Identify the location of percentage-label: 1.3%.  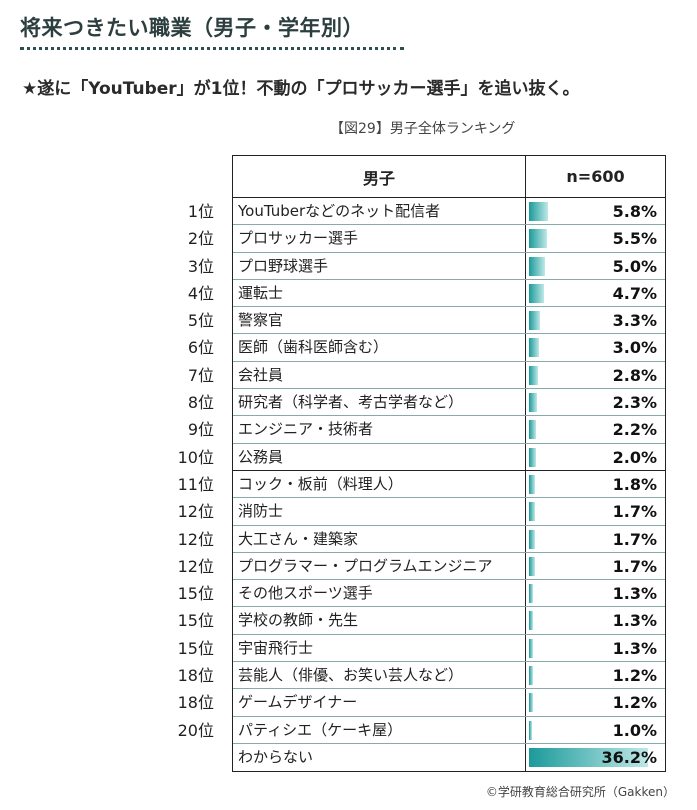
(634, 594).